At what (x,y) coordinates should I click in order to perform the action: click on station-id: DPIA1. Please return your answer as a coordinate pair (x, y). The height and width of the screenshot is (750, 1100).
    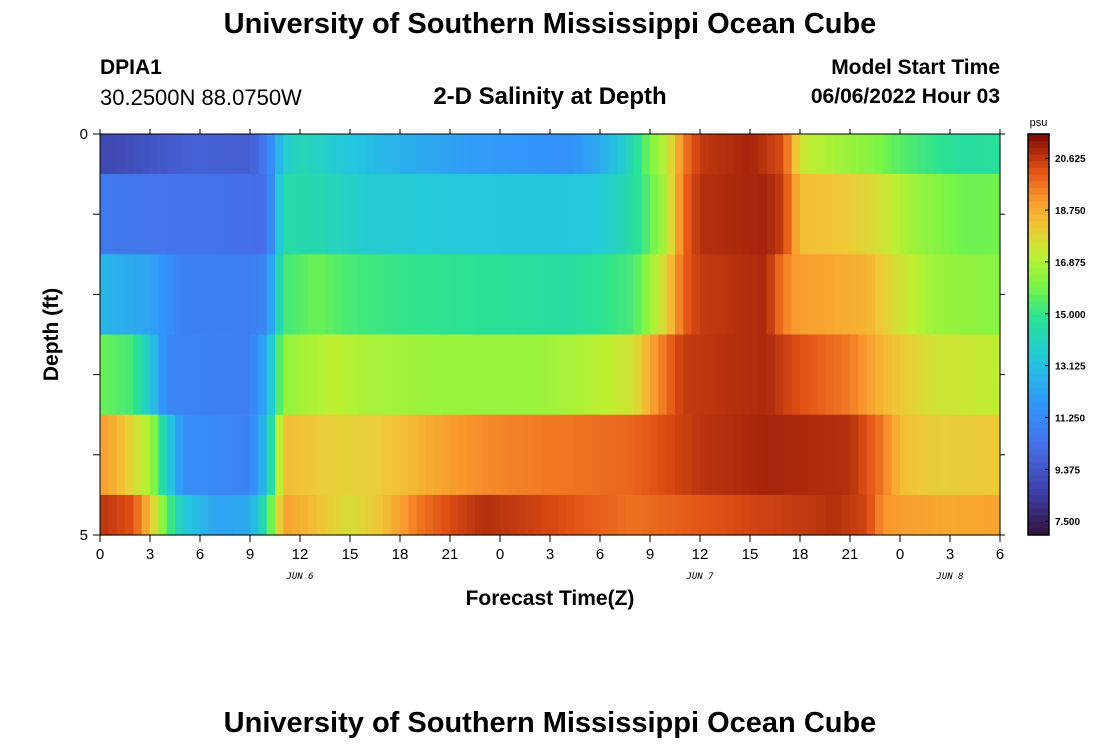
    Looking at the image, I should click on (131, 67).